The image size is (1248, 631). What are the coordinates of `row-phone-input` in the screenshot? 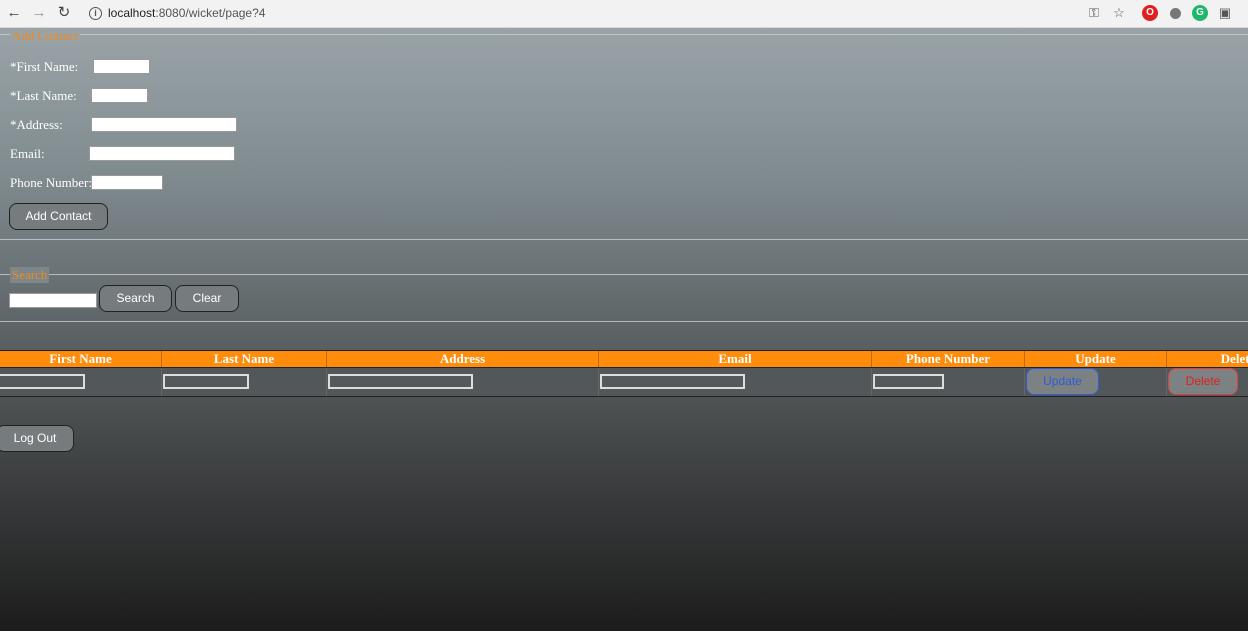 It's located at (908, 381).